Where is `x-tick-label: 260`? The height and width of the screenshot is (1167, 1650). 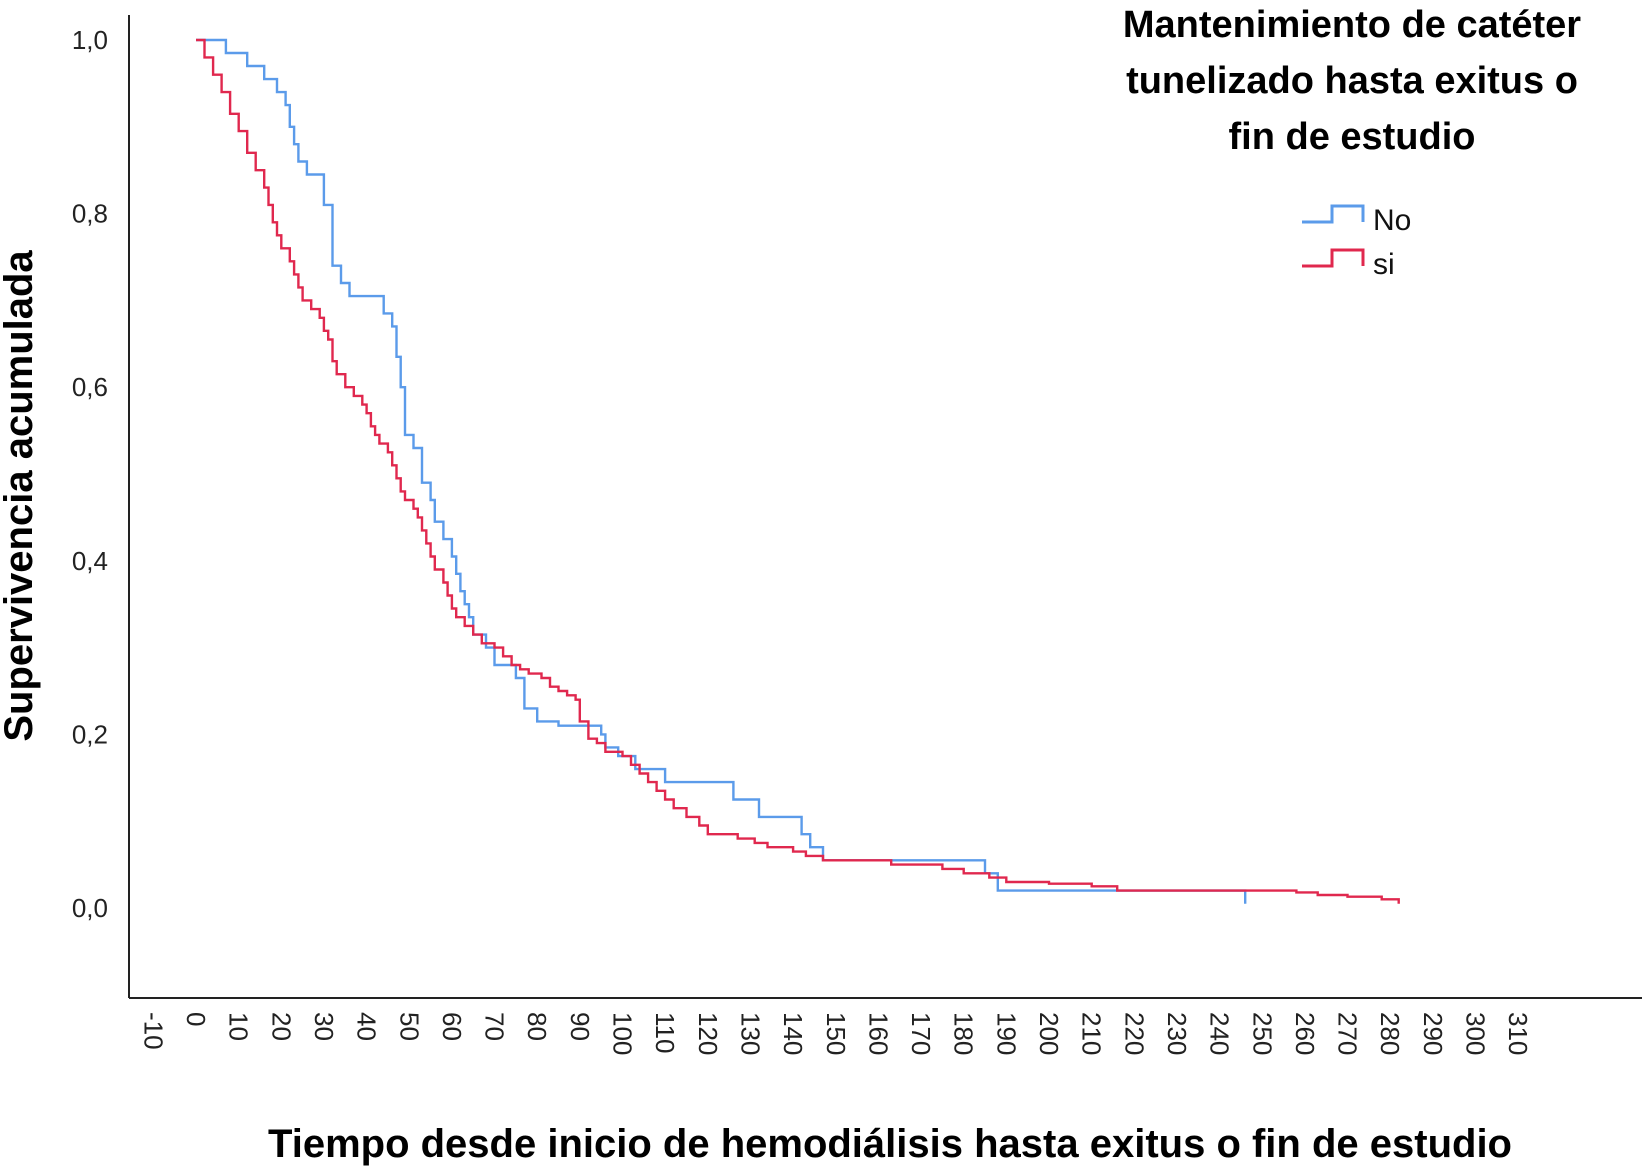
x-tick-label: 260 is located at coordinates (1305, 1033).